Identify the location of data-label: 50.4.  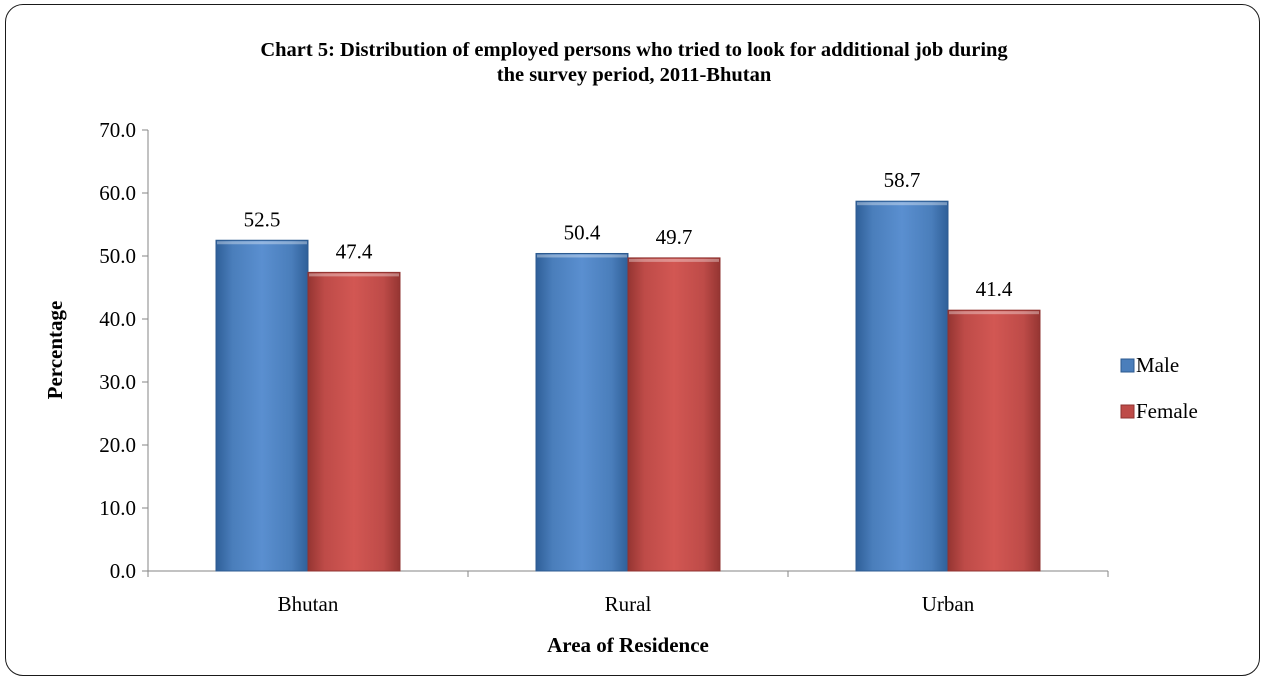
(582, 232).